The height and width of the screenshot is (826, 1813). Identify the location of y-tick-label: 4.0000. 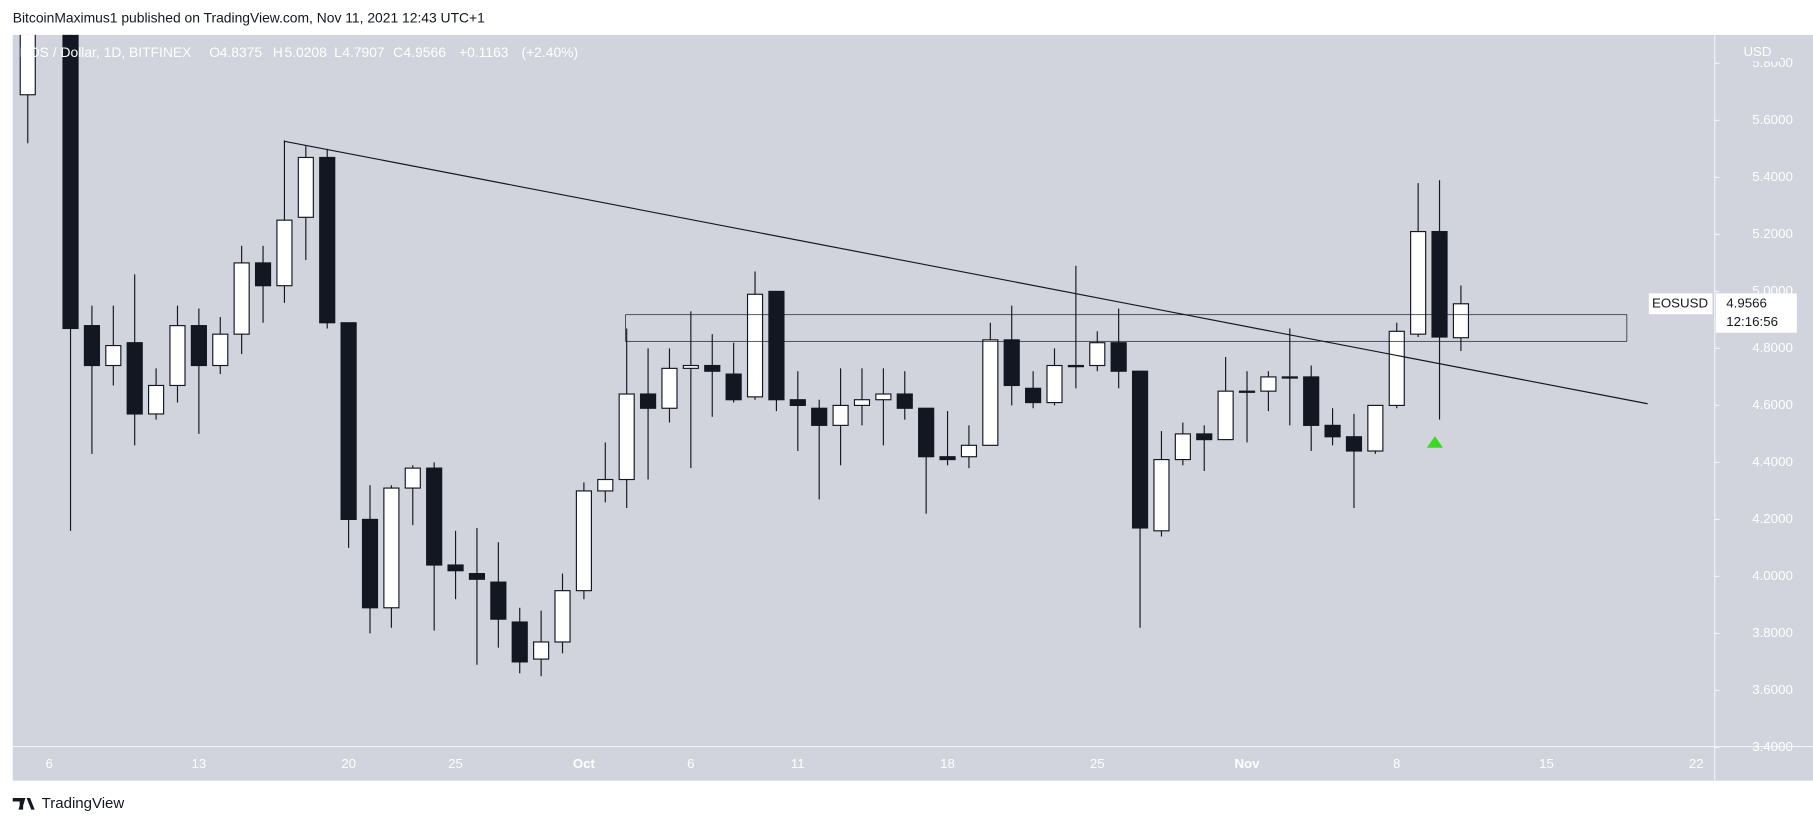
(1772, 575).